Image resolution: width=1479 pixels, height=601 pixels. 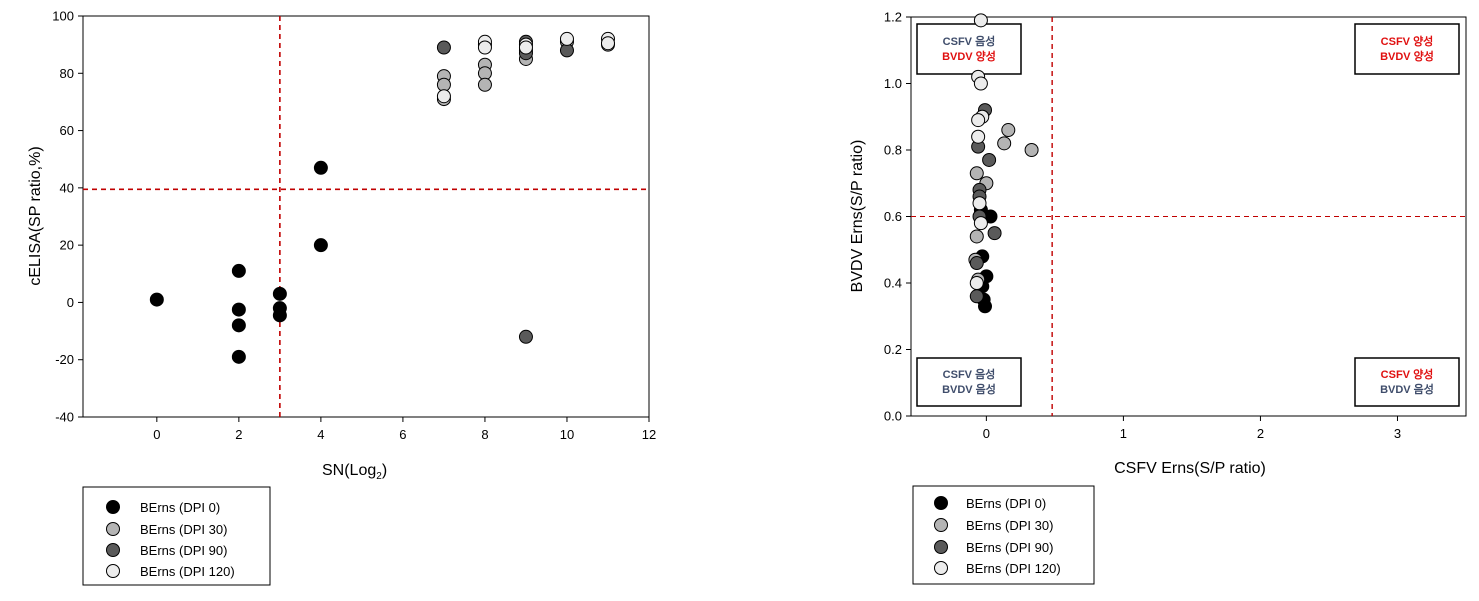 What do you see at coordinates (985, 306) in the screenshot?
I see `right-point-dpi0` at bounding box center [985, 306].